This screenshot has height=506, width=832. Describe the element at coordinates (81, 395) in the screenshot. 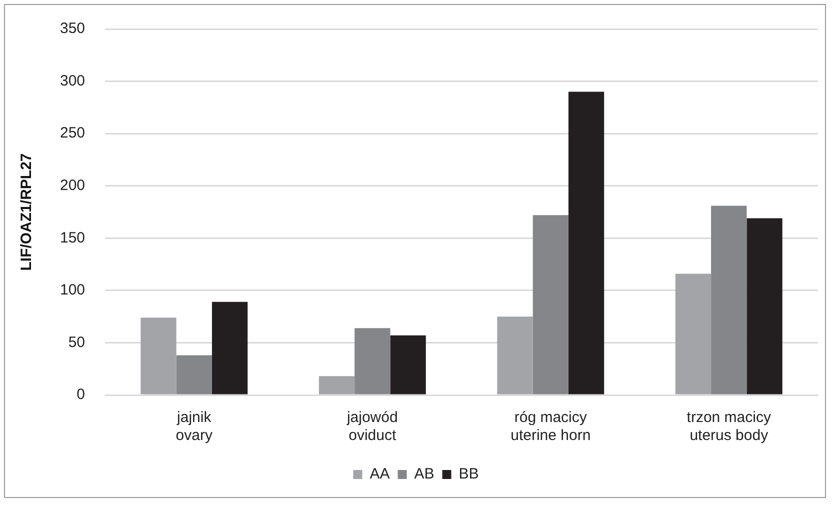

I see `y-tick-label: 0` at that location.